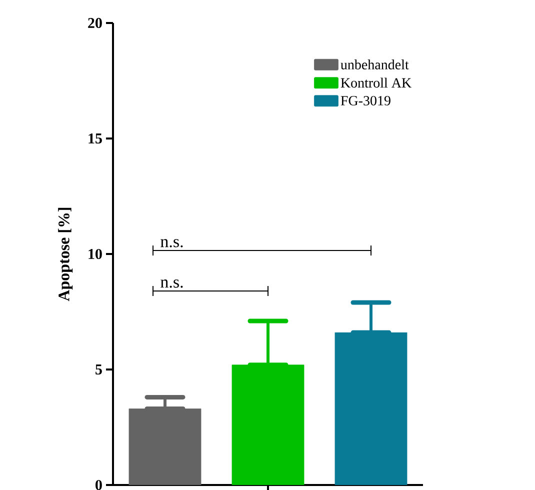 The image size is (535, 490). What do you see at coordinates (365, 101) in the screenshot?
I see `legend-label: FG-3019` at bounding box center [365, 101].